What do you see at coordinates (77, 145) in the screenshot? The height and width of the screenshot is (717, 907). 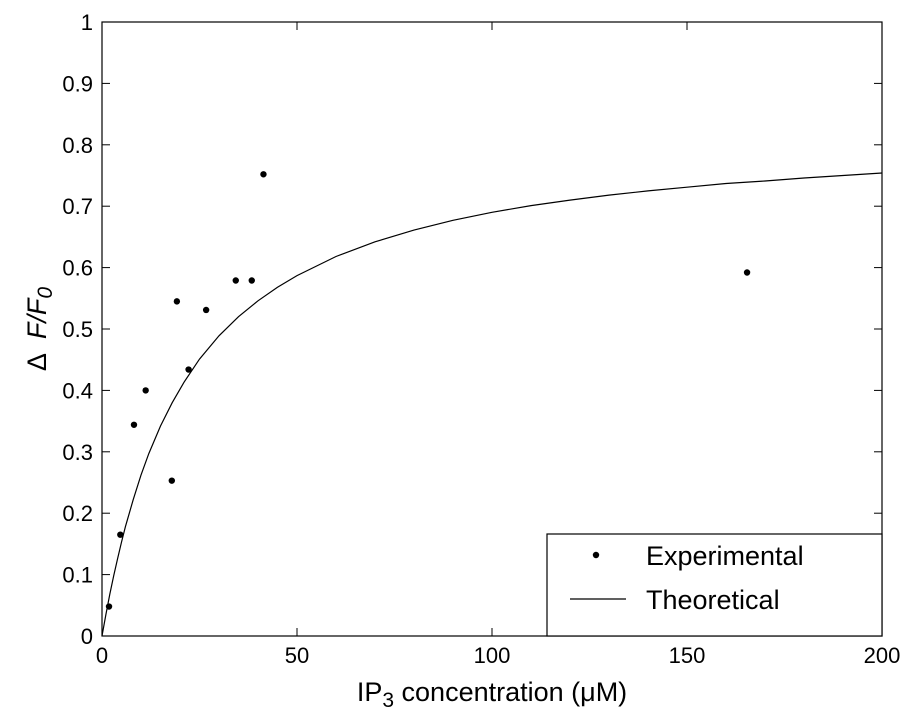 I see `y-tick-label: 0.8` at bounding box center [77, 145].